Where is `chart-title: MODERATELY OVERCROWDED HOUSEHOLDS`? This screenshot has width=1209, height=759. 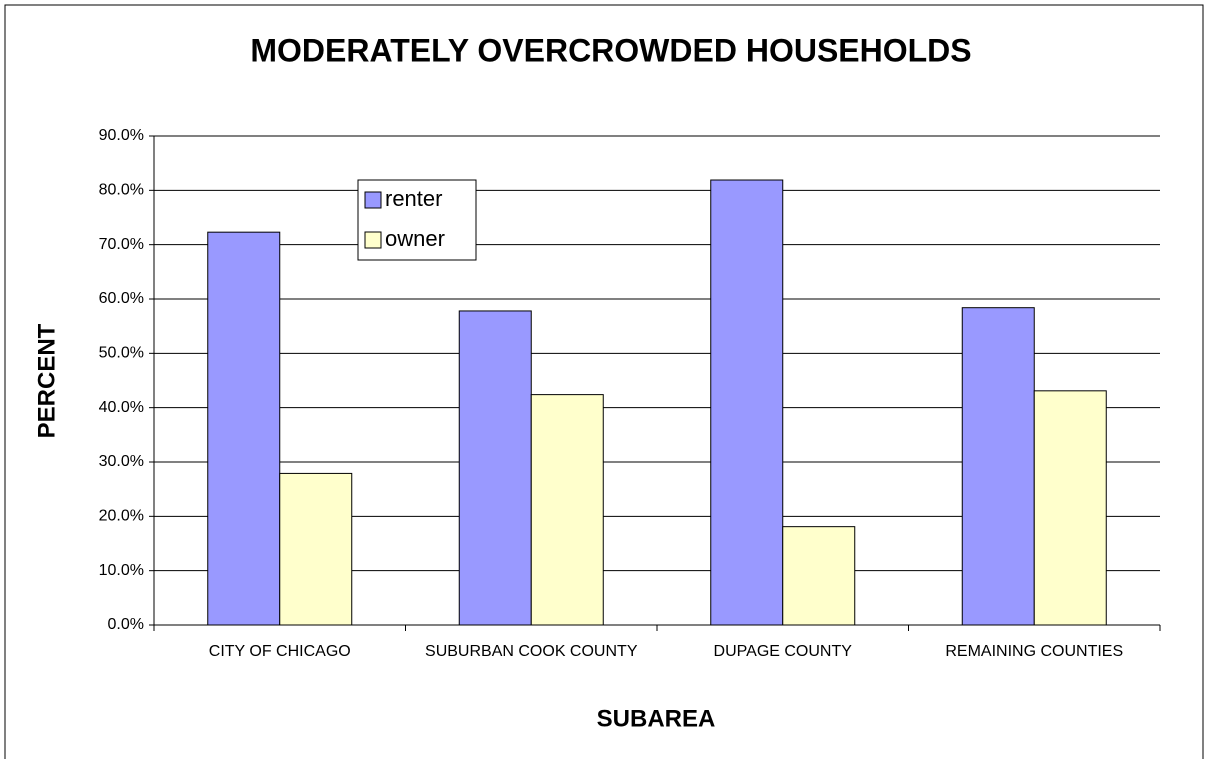
chart-title: MODERATELY OVERCROWDED HOUSEHOLDS is located at coordinates (610, 50).